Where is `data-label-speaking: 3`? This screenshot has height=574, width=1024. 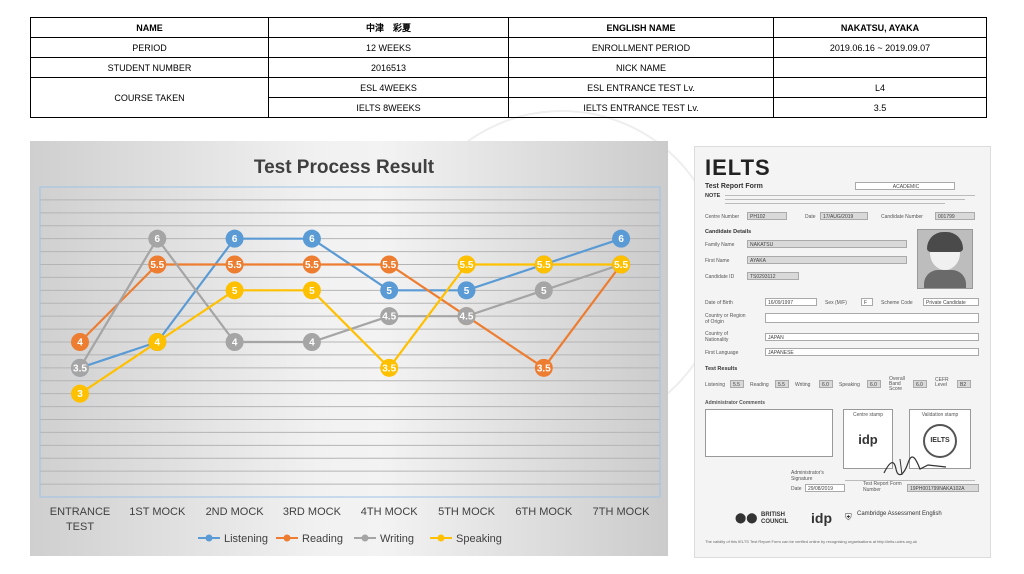 data-label-speaking: 3 is located at coordinates (80, 394).